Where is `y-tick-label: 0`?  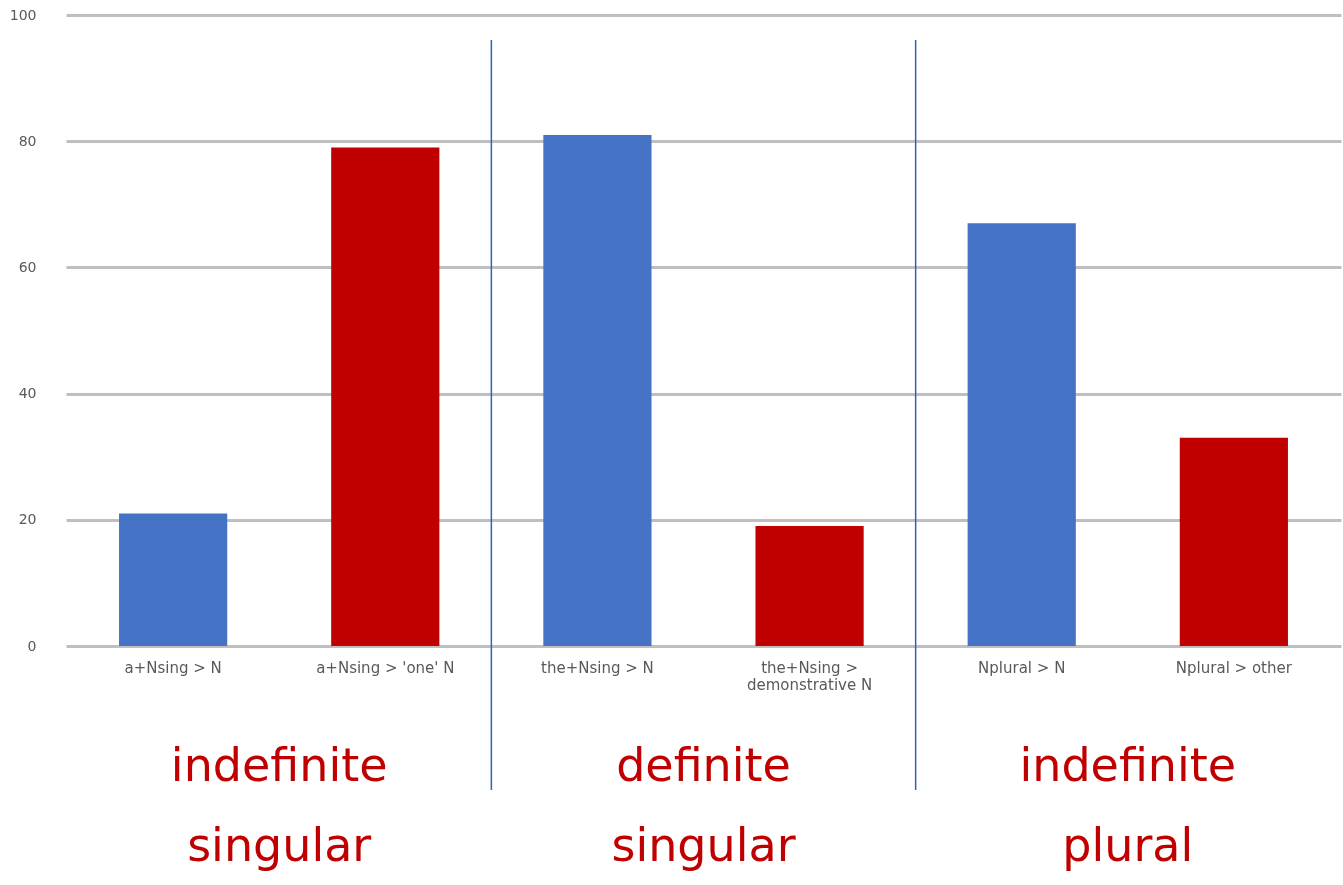 y-tick-label: 0 is located at coordinates (32, 645).